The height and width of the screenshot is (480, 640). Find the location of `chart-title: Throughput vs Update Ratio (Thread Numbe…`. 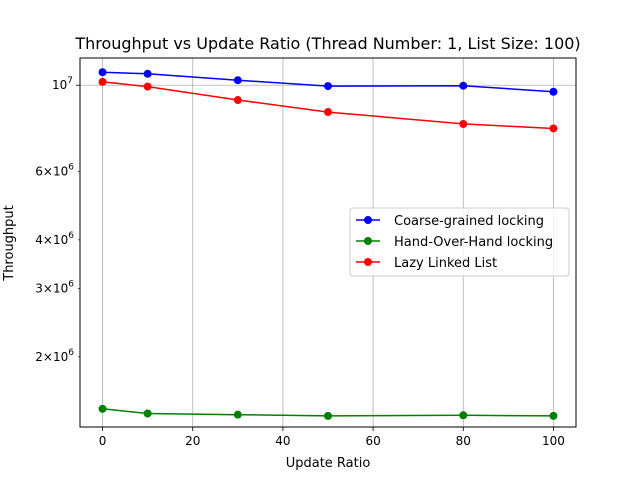

chart-title: Throughput vs Update Ratio (Thread Numbe… is located at coordinates (327, 43).